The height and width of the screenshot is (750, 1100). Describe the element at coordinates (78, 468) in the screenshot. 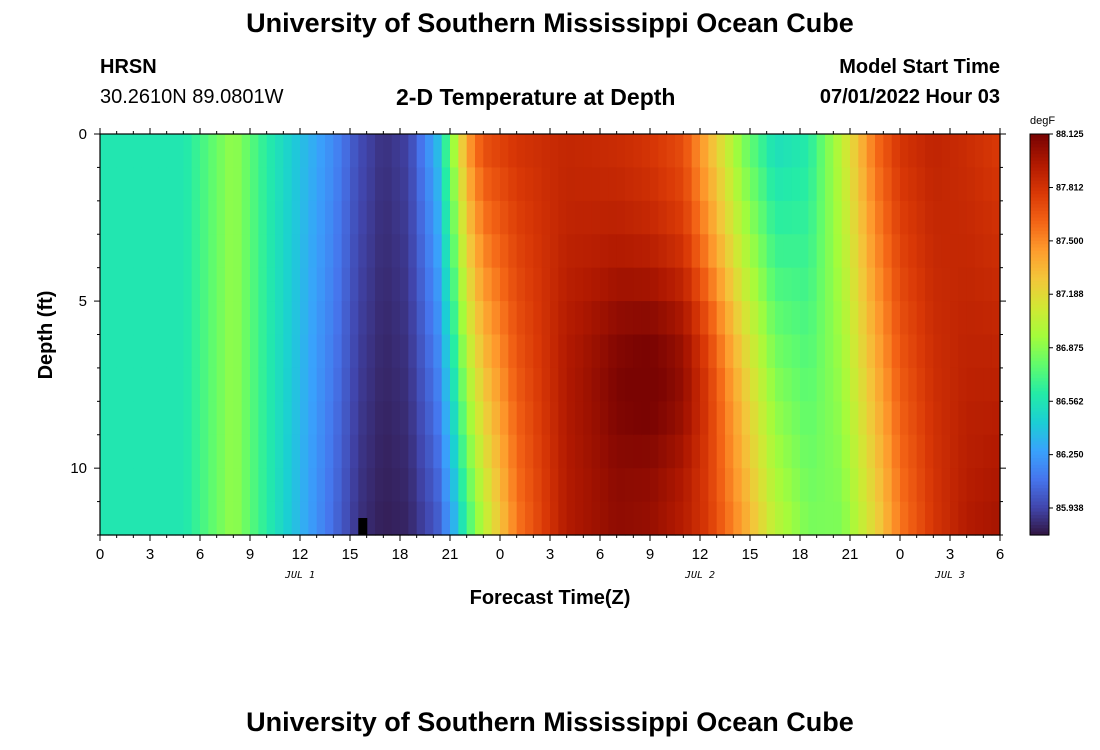

I see `y-tick-label: 10` at that location.